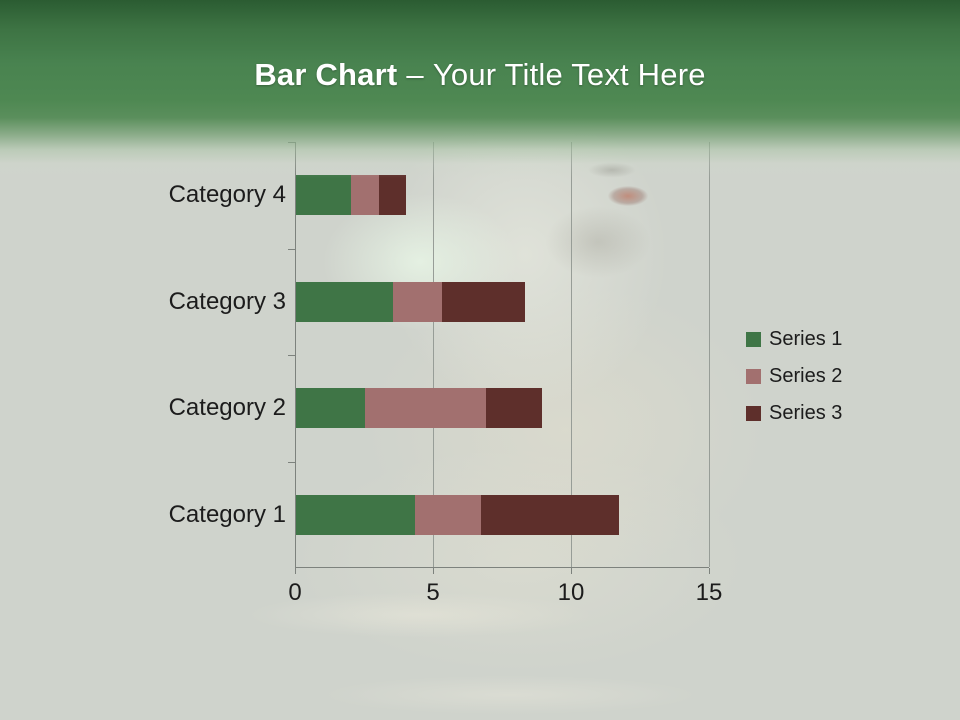  What do you see at coordinates (227, 407) in the screenshot?
I see `category-label: Category 2` at bounding box center [227, 407].